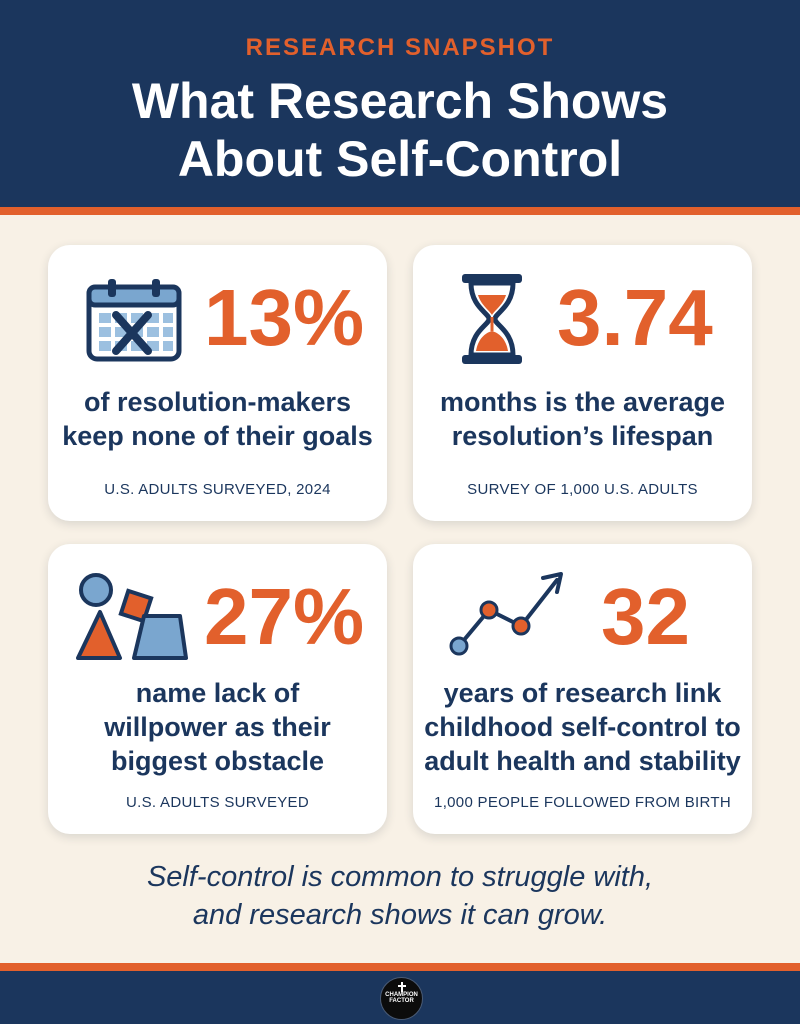 The width and height of the screenshot is (800, 1024). I want to click on stat-value: 3.74, so click(635, 317).